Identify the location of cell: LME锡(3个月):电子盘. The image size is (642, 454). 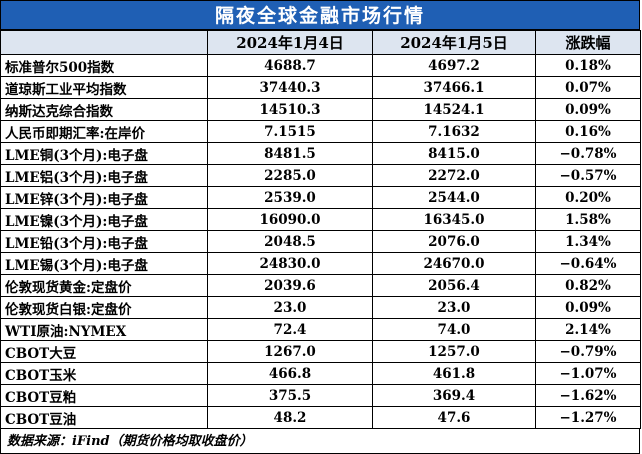
(104, 263).